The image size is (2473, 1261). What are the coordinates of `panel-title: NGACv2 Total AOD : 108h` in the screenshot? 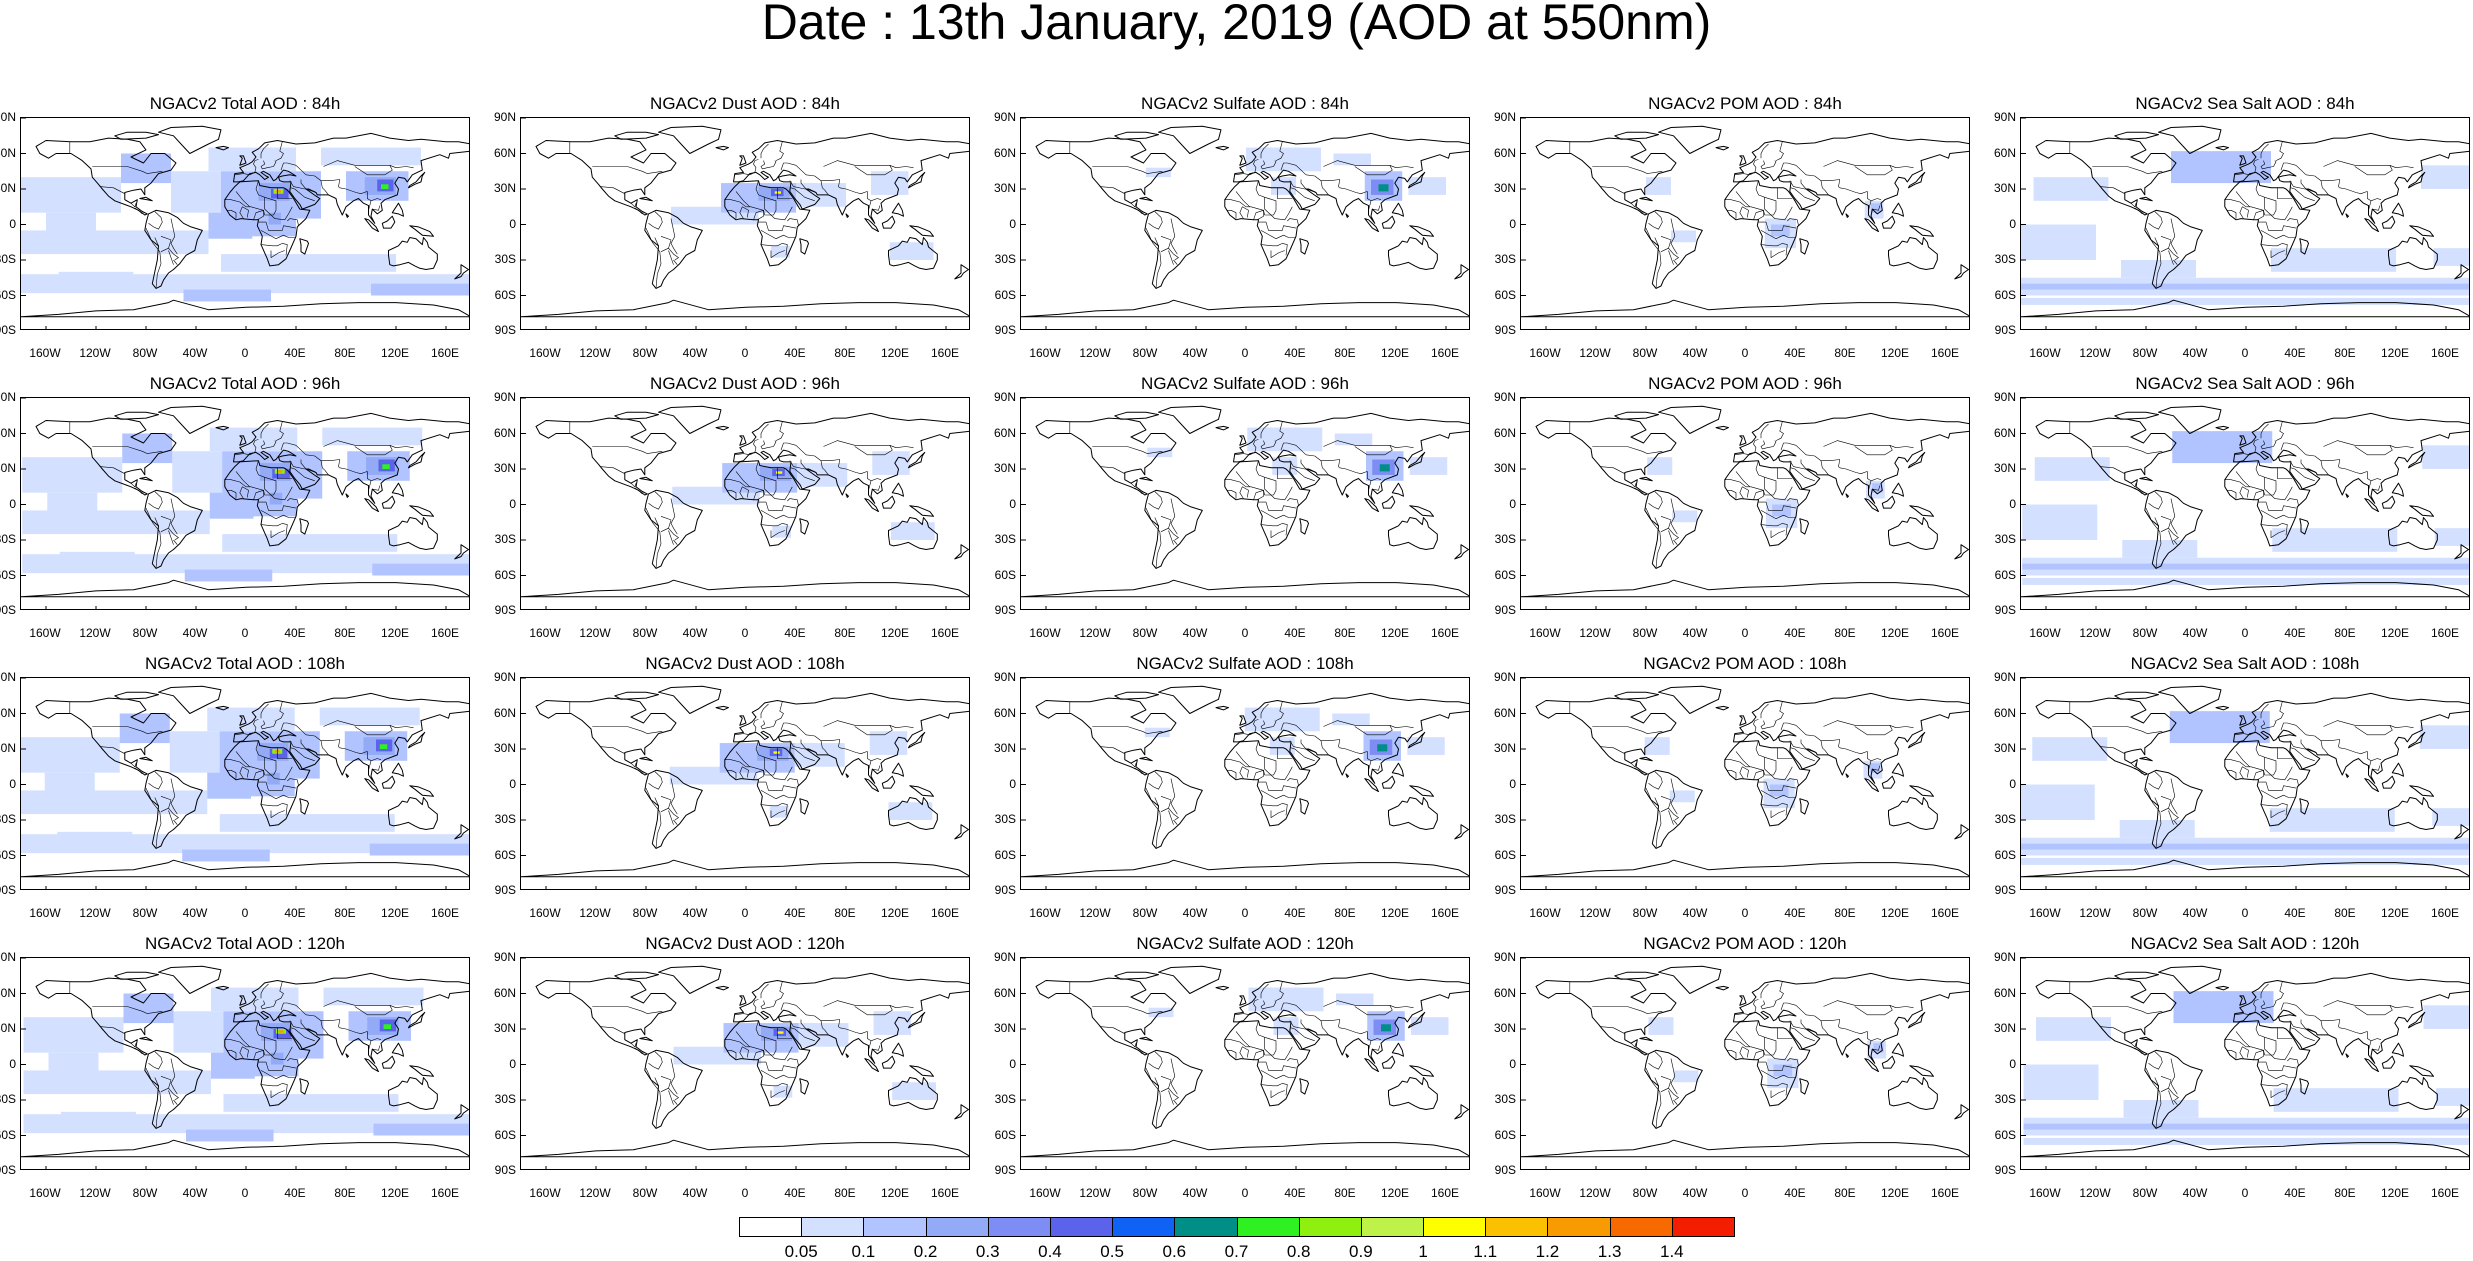 It's located at (244, 663).